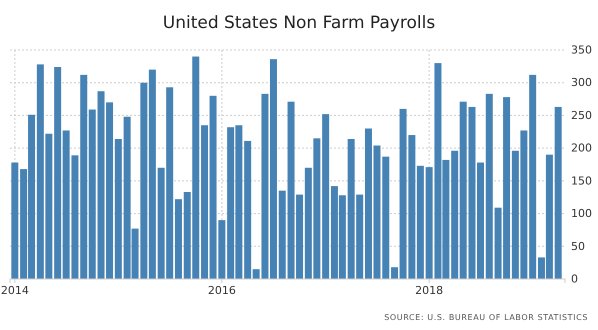  I want to click on y-tick-label: 250, so click(581, 115).